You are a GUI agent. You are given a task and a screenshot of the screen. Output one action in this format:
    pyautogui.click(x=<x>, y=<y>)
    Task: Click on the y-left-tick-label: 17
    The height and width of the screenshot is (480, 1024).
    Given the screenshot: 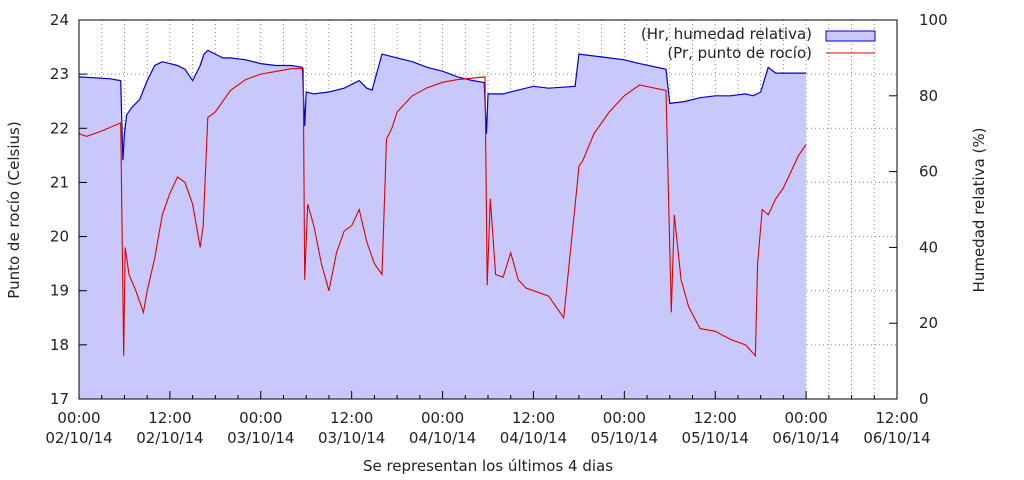 What is the action you would take?
    pyautogui.click(x=59, y=399)
    